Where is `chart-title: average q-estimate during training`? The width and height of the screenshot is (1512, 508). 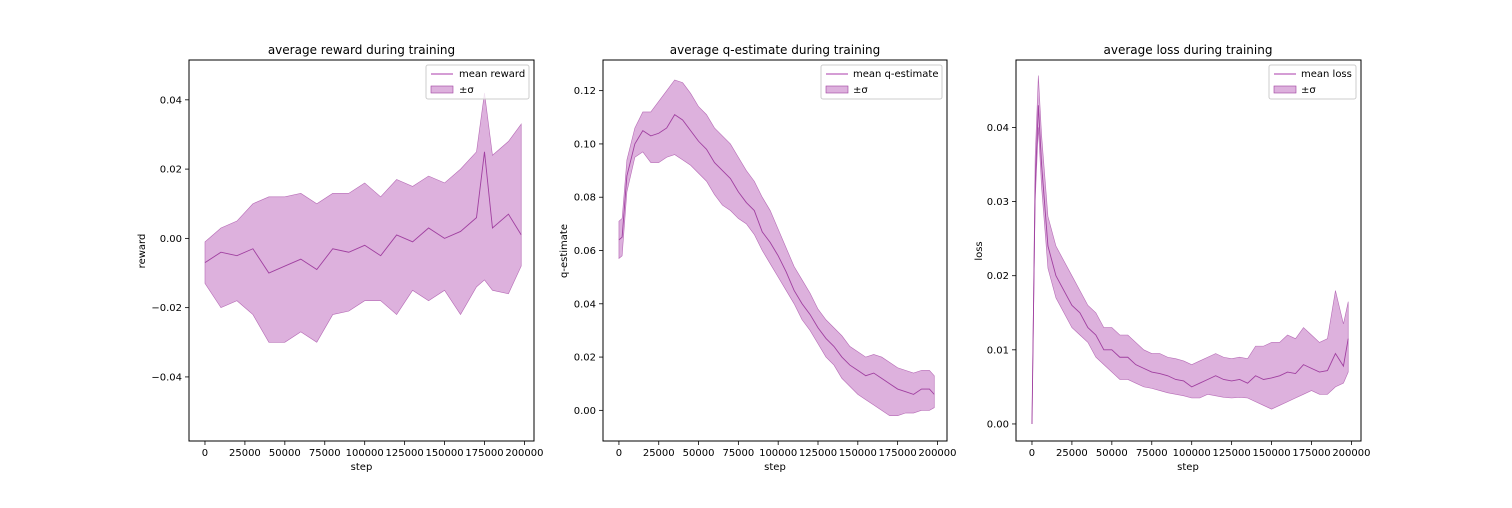
chart-title: average q-estimate during training is located at coordinates (775, 50).